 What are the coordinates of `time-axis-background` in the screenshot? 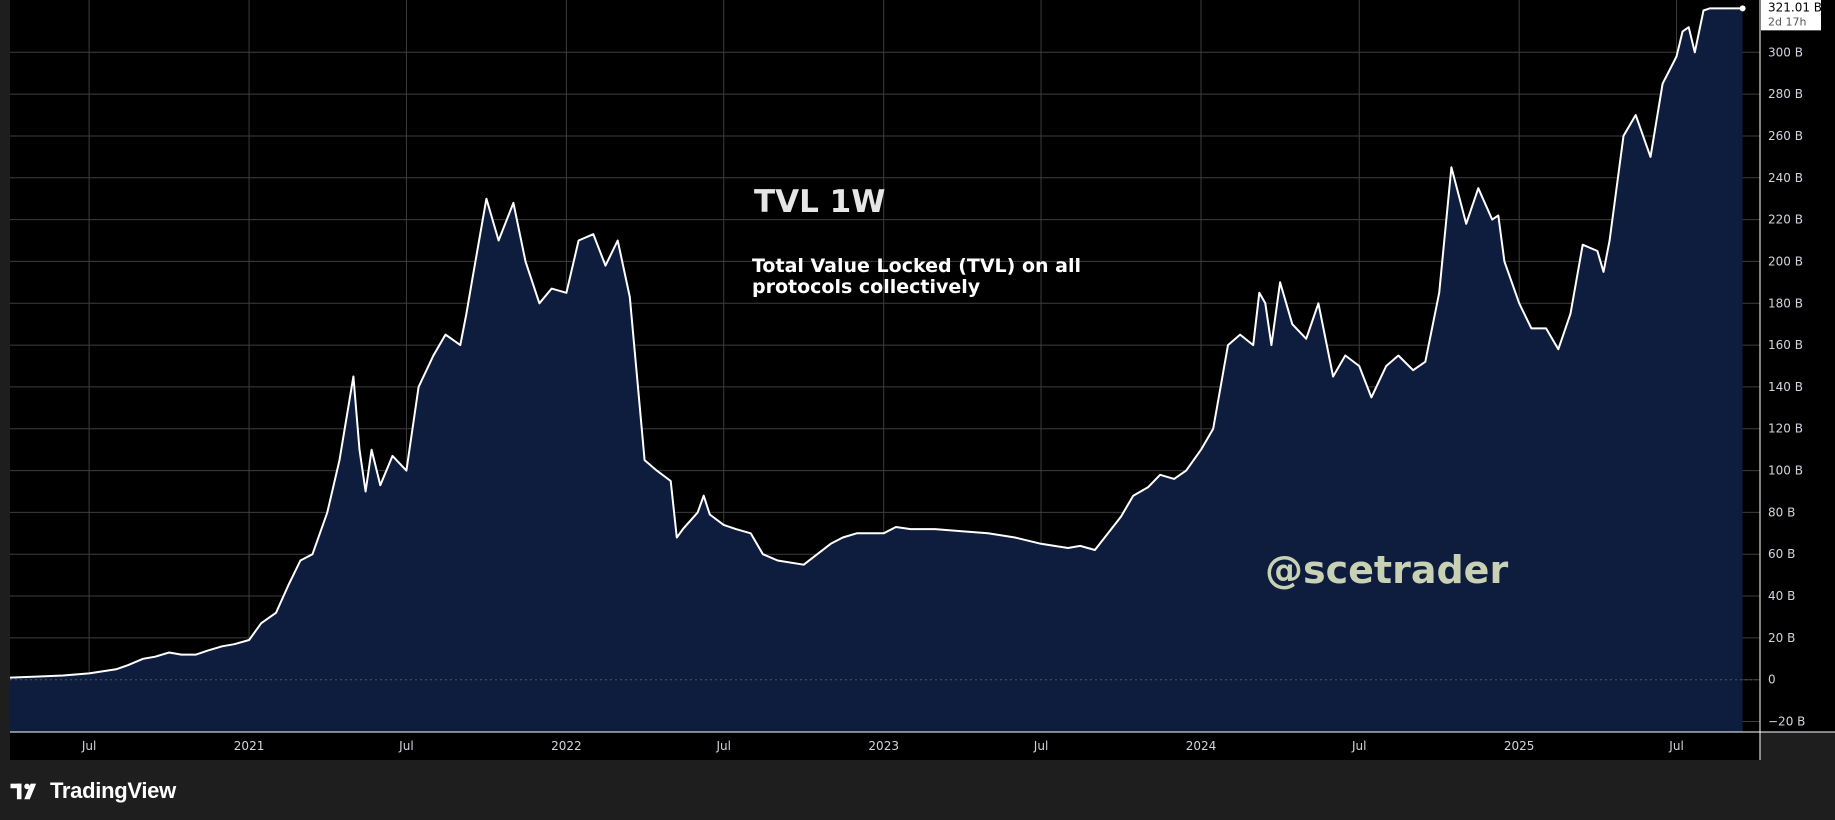 It's located at (885, 746).